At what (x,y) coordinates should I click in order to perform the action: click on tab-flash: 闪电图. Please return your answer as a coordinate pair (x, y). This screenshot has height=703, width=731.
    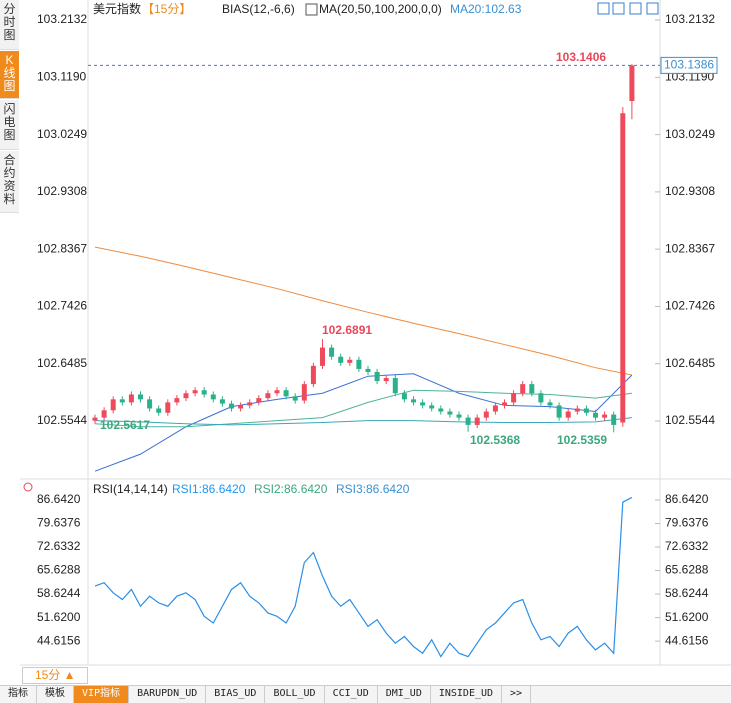
    Looking at the image, I should click on (9, 125).